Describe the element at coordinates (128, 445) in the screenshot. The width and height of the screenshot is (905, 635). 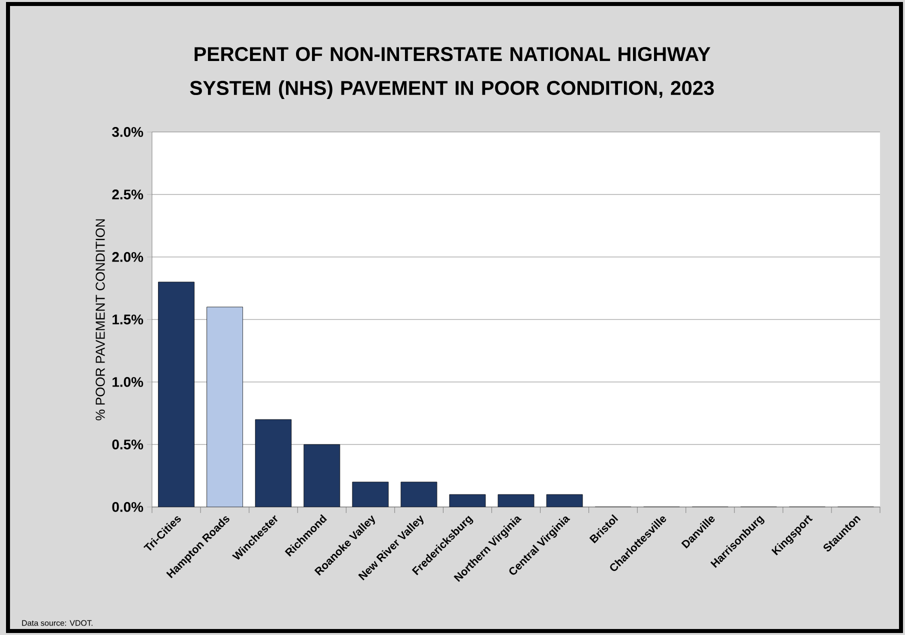
I see `y-tick-label: 0.5%` at that location.